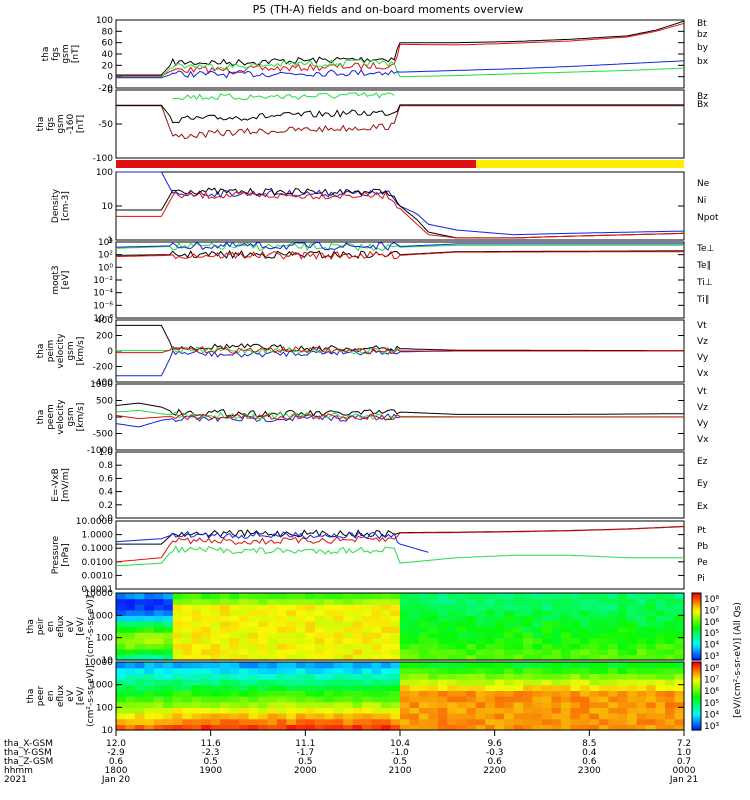 Image resolution: width=750 pixels, height=800 pixels. Describe the element at coordinates (400, 255) in the screenshot. I see `series-Te⊥-line` at that location.